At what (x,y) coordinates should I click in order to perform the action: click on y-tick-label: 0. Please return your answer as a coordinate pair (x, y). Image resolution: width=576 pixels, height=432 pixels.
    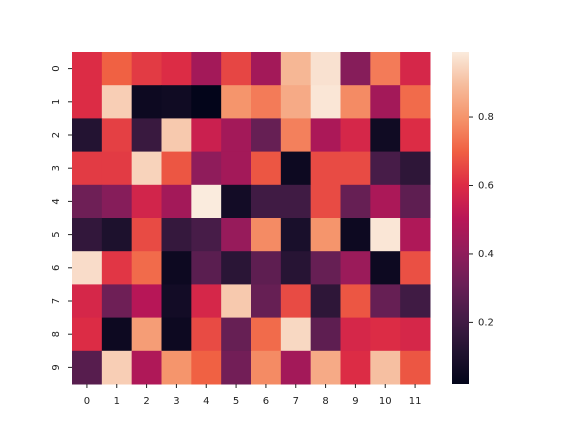
    Looking at the image, I should click on (56, 68).